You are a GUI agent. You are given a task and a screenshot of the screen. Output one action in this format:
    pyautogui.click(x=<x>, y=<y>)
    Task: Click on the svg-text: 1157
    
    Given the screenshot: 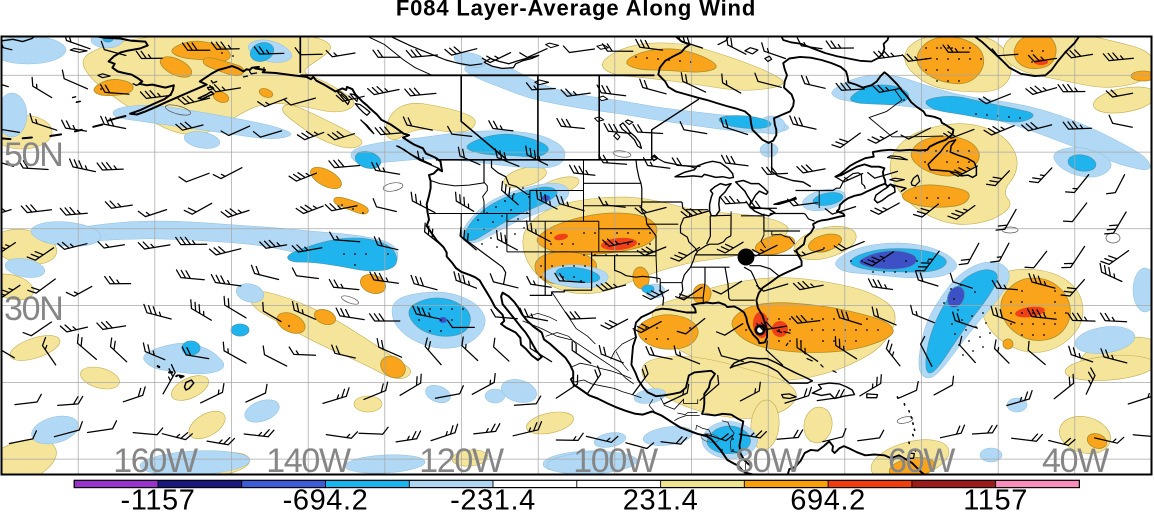 What is the action you would take?
    pyautogui.click(x=995, y=498)
    